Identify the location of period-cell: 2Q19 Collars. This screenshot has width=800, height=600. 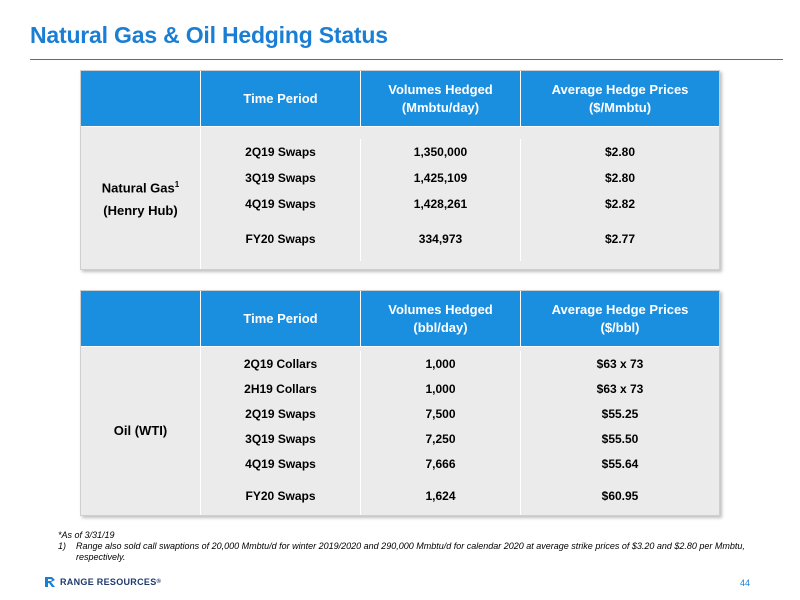
(281, 363).